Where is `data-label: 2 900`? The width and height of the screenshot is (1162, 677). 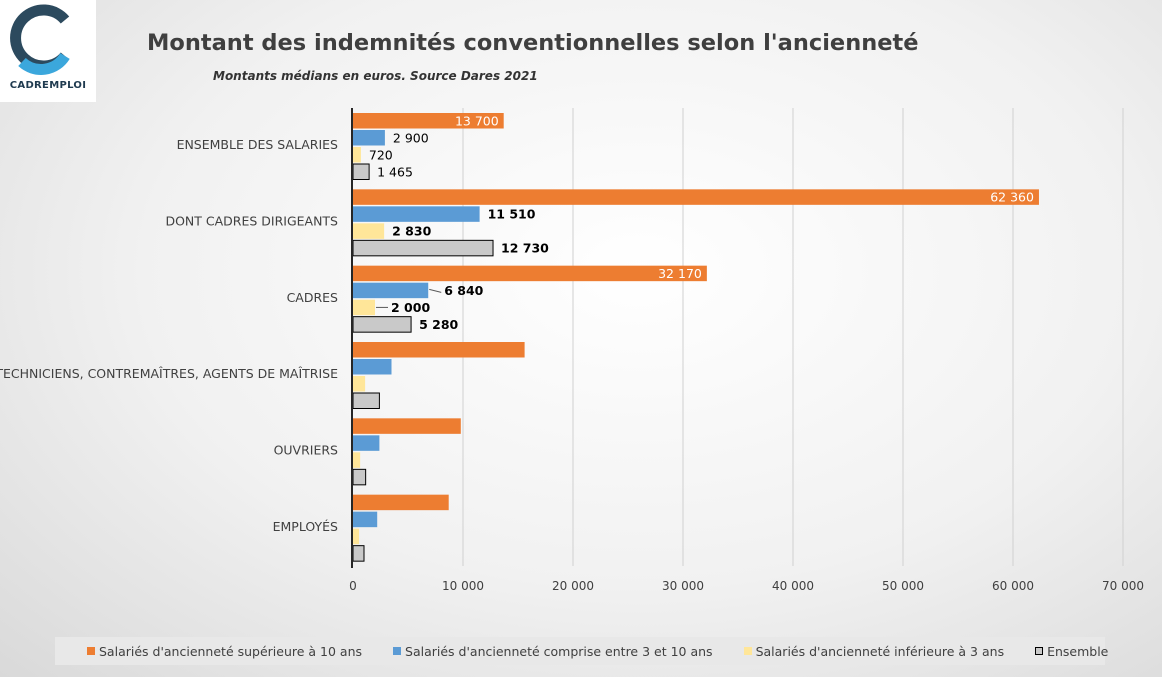
data-label: 2 900 is located at coordinates (411, 137).